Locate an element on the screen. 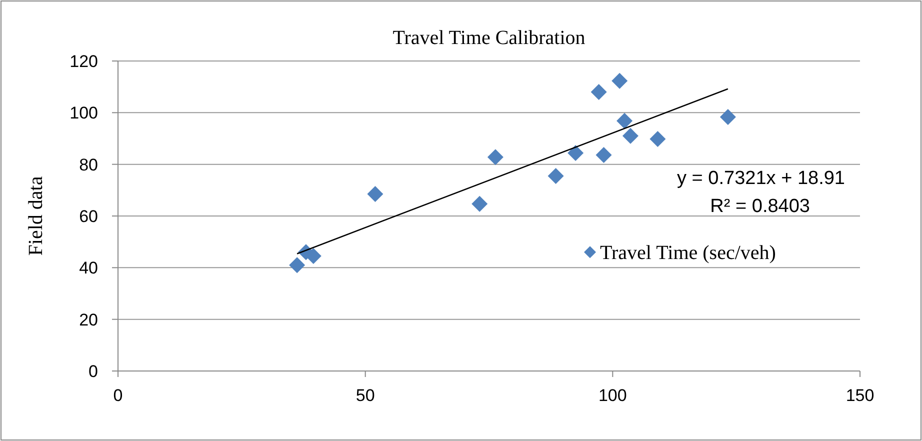 This screenshot has width=922, height=441. chart-title: Travel Time Calibration is located at coordinates (489, 38).